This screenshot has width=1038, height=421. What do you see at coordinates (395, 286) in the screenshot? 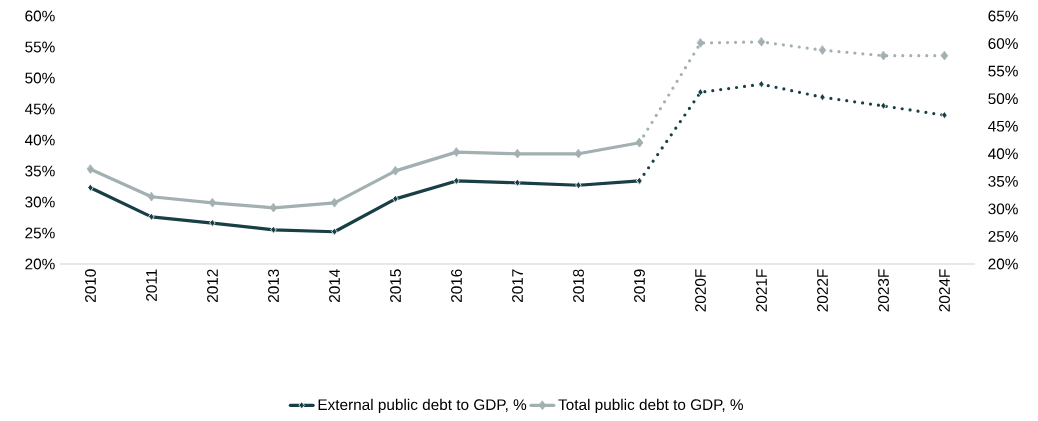
I see `x-tick-label: 2015` at bounding box center [395, 286].